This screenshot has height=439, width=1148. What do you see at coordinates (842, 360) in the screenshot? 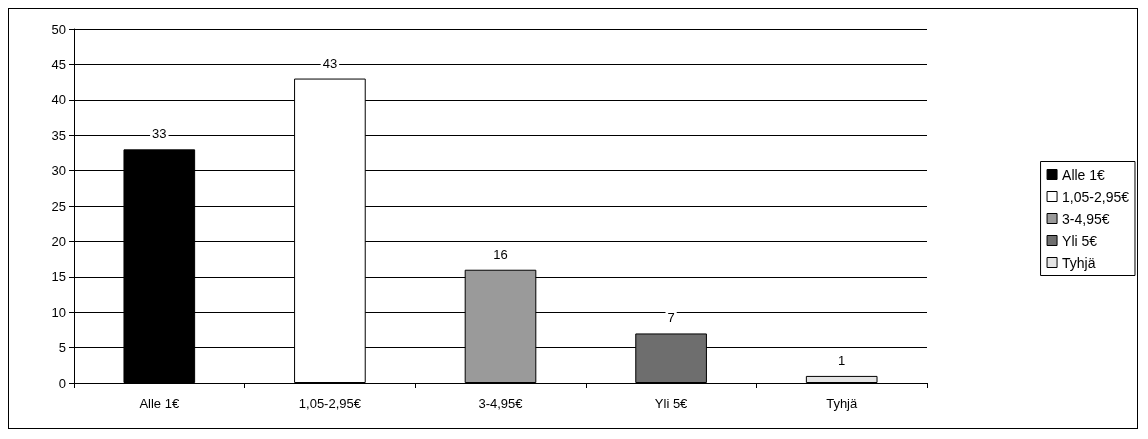
I see `data-label: 1` at bounding box center [842, 360].